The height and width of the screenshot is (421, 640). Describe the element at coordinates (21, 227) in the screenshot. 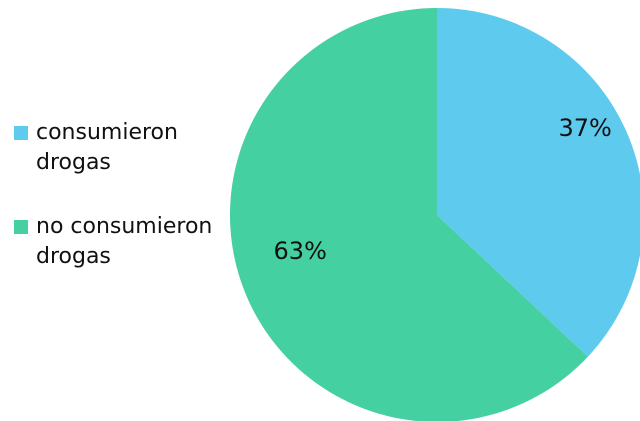

I see `legend-swatch-no-consumieron` at that location.